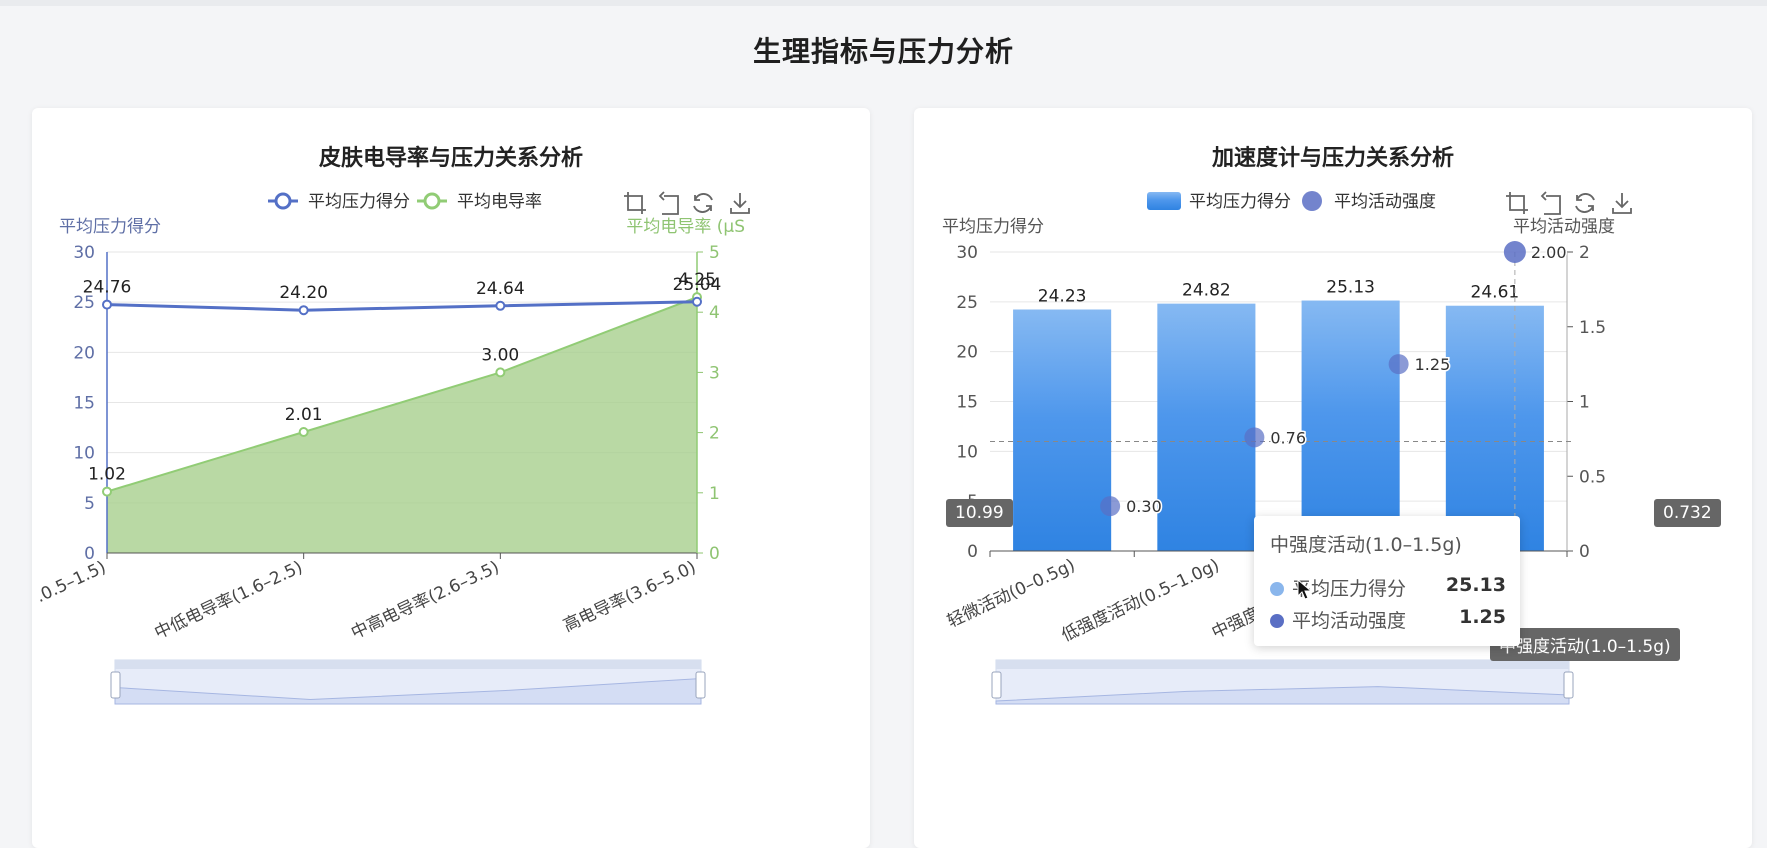 Image resolution: width=1767 pixels, height=848 pixels. What do you see at coordinates (1277, 621) in the screenshot?
I see `tooltip-marker` at bounding box center [1277, 621].